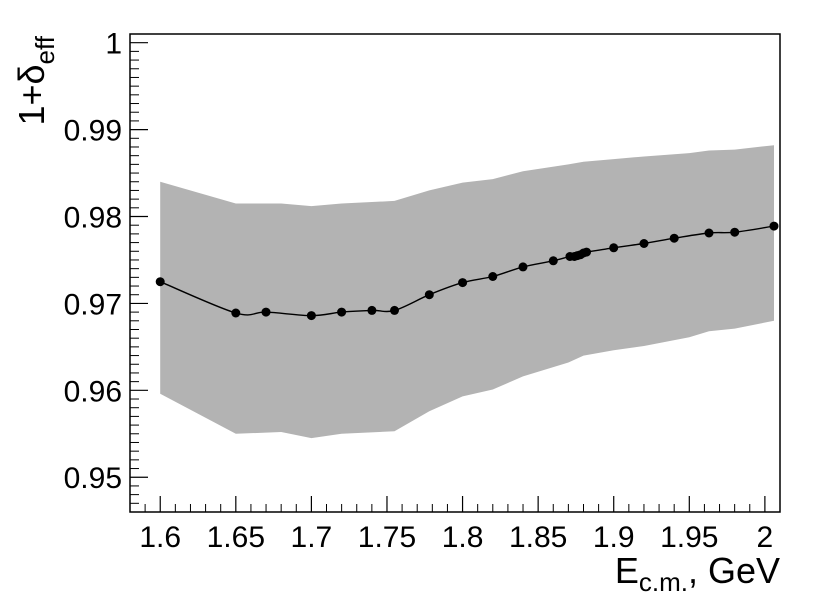 The height and width of the screenshot is (594, 814). Describe the element at coordinates (614, 537) in the screenshot. I see `x-tick-label: 1.9` at that location.